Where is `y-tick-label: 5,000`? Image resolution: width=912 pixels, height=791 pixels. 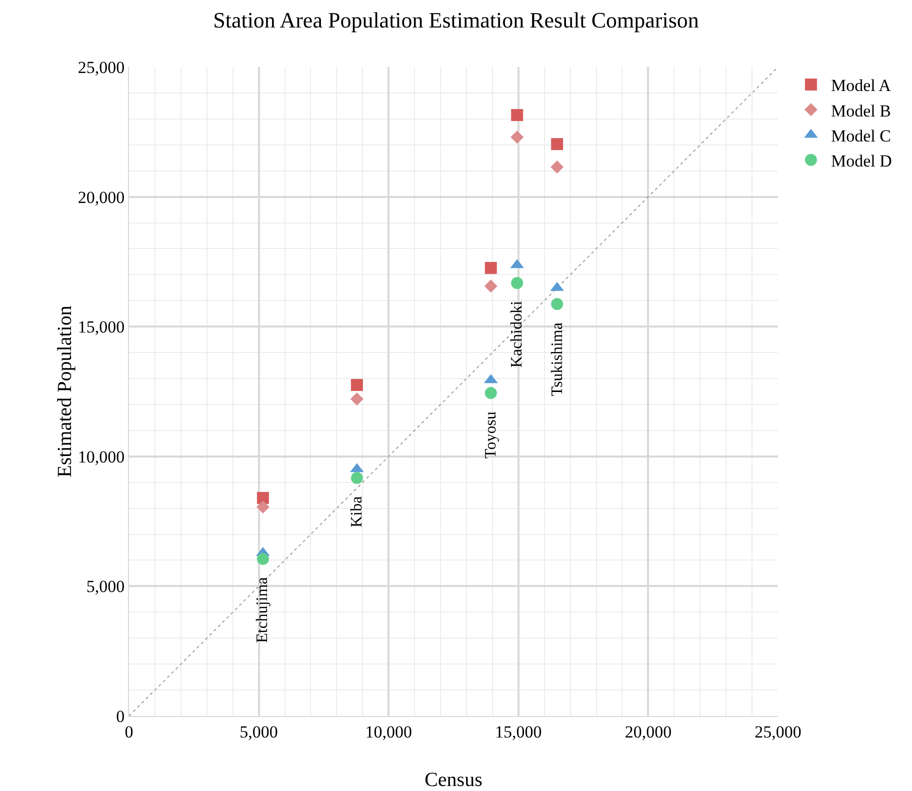 y-tick-label: 5,000 is located at coordinates (105, 586).